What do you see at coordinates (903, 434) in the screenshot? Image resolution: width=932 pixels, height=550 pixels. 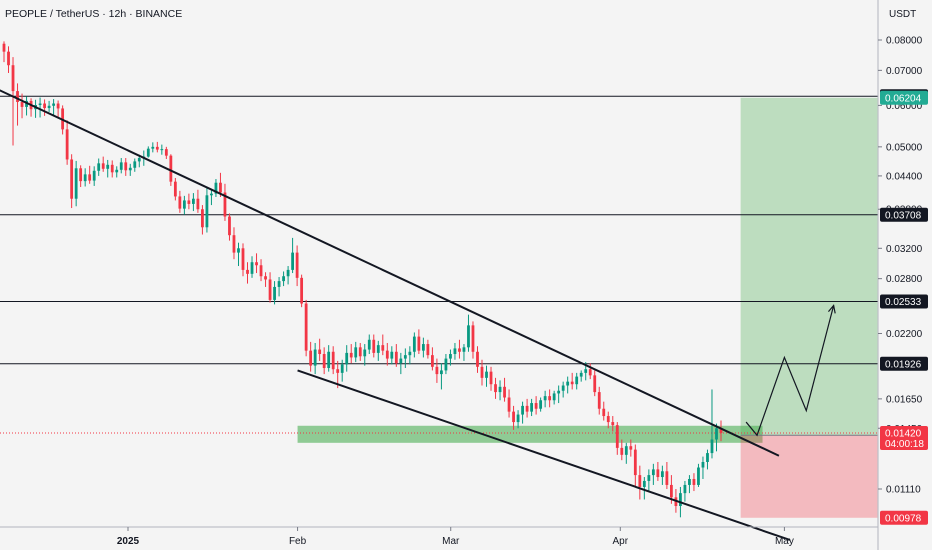 I see `current-price-text: 0.01420` at bounding box center [903, 434].